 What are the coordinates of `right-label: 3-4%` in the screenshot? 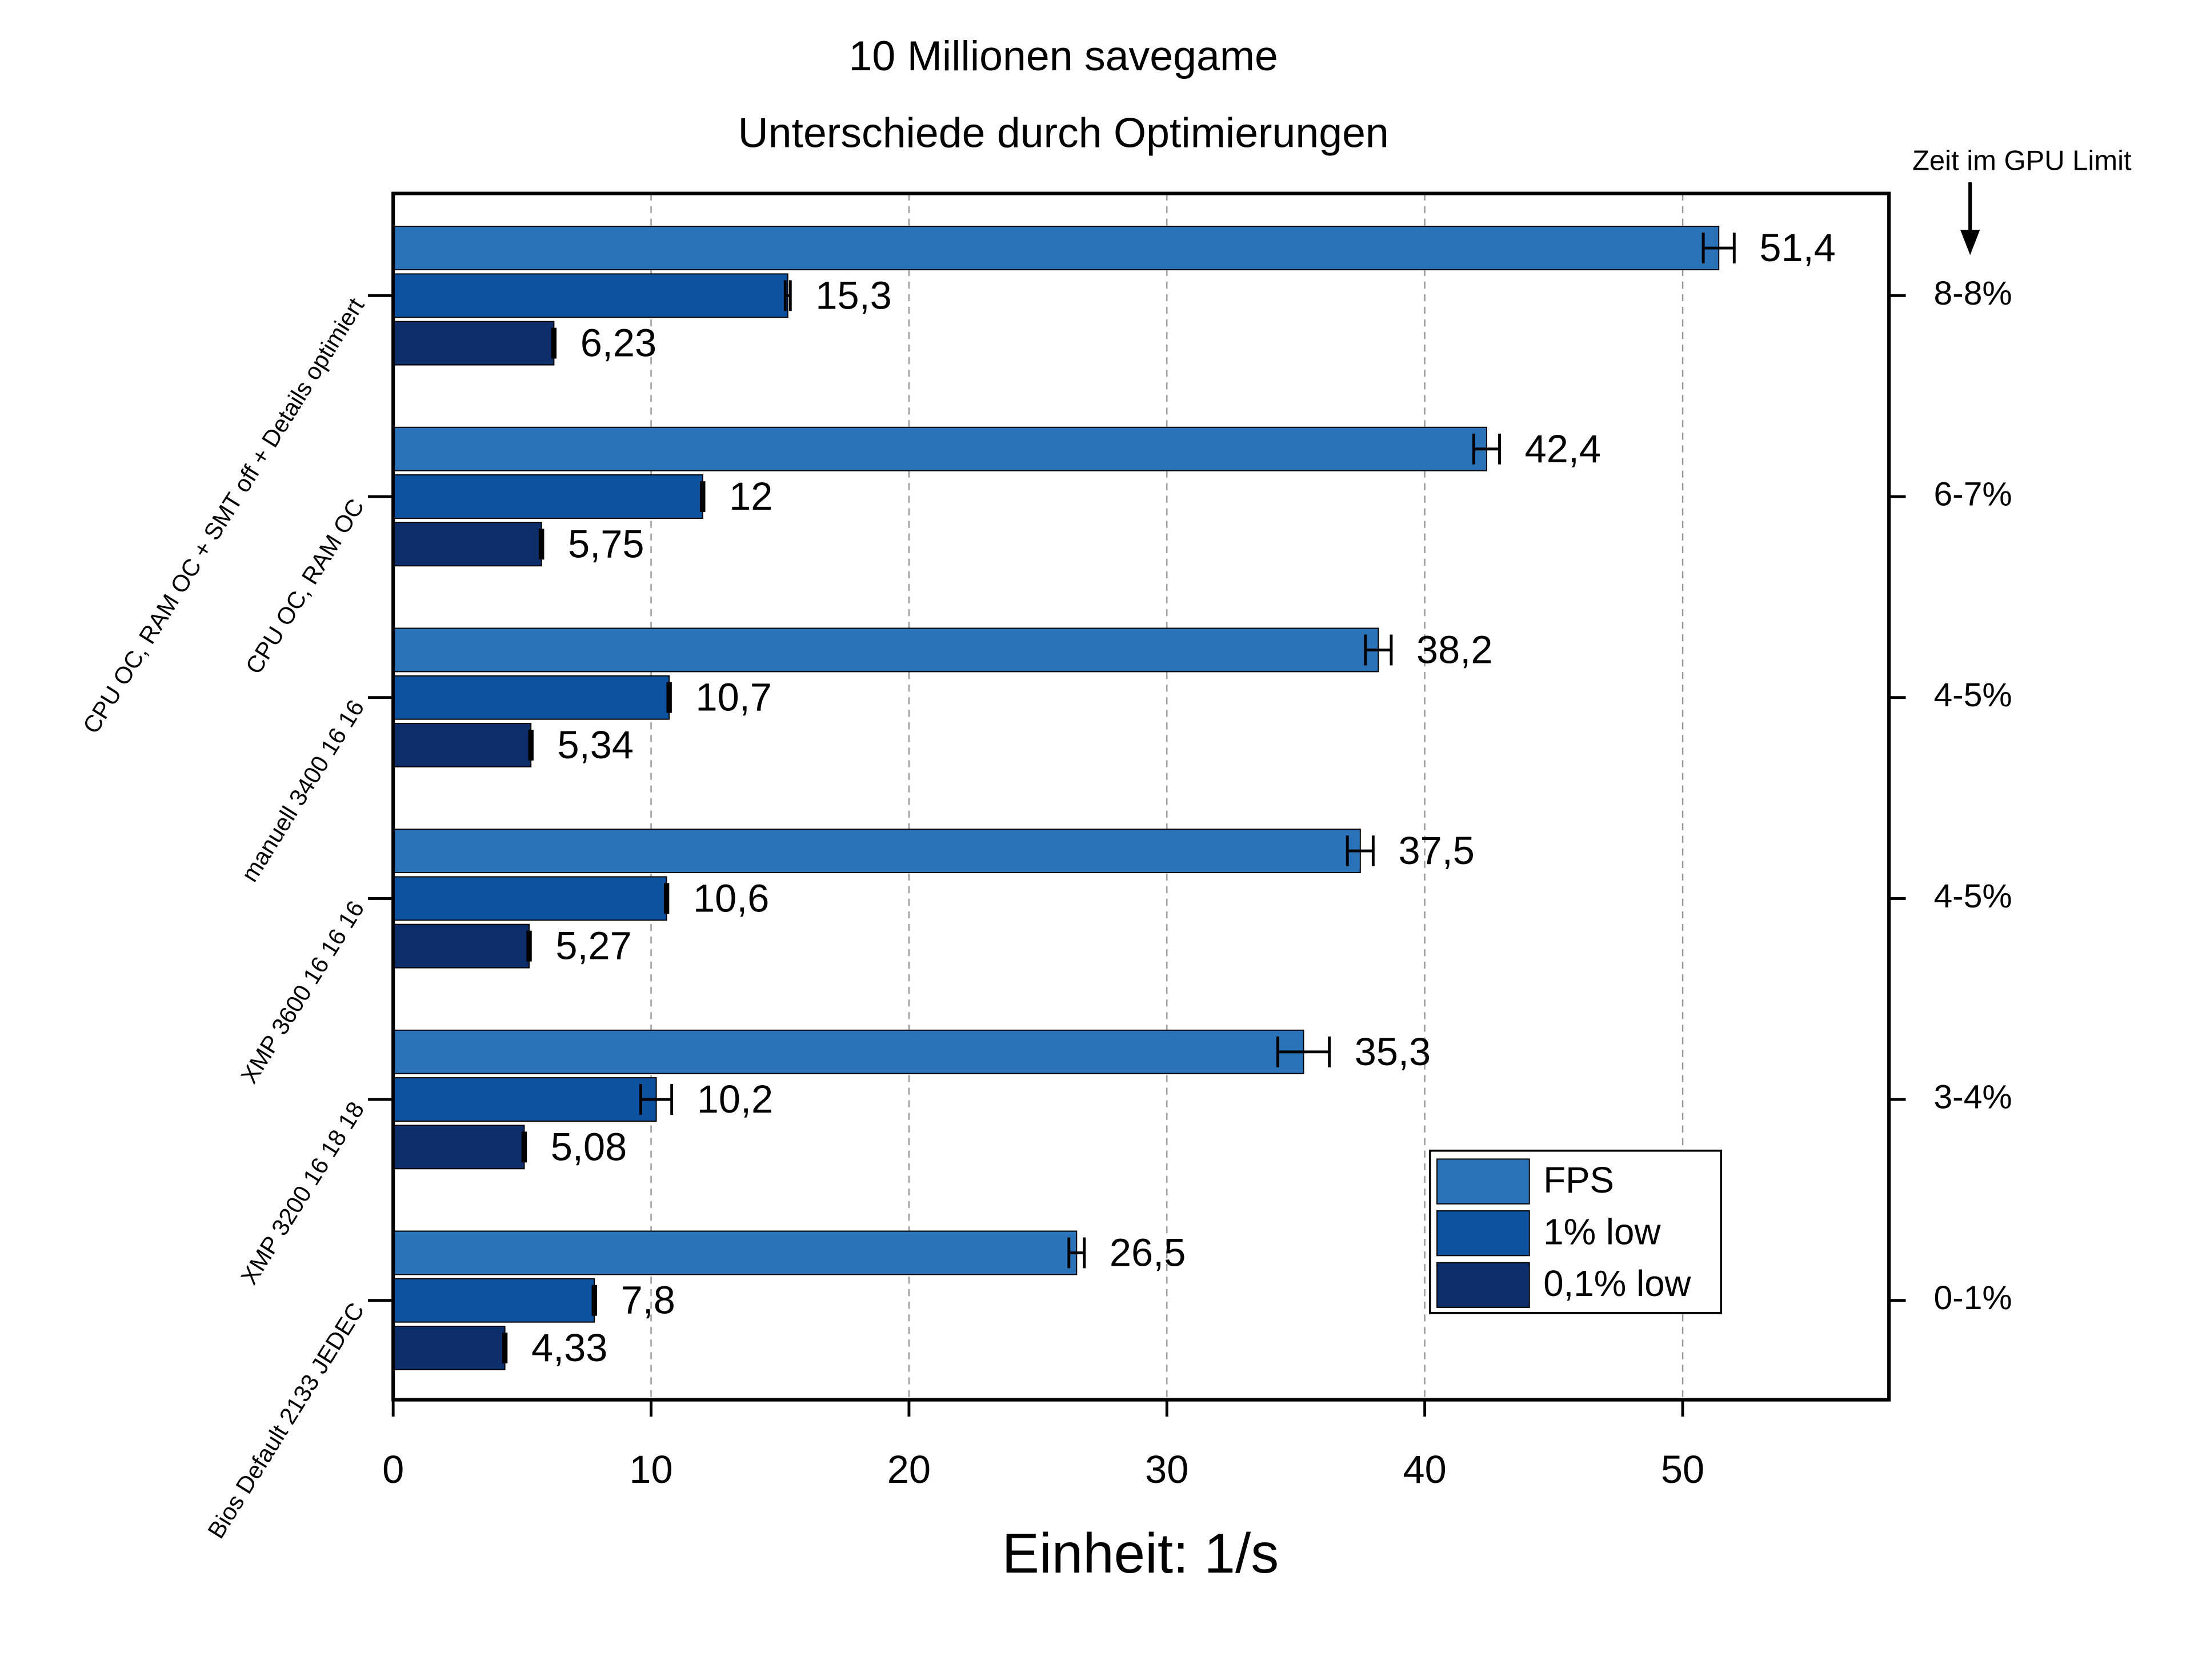 It's located at (1973, 1097).